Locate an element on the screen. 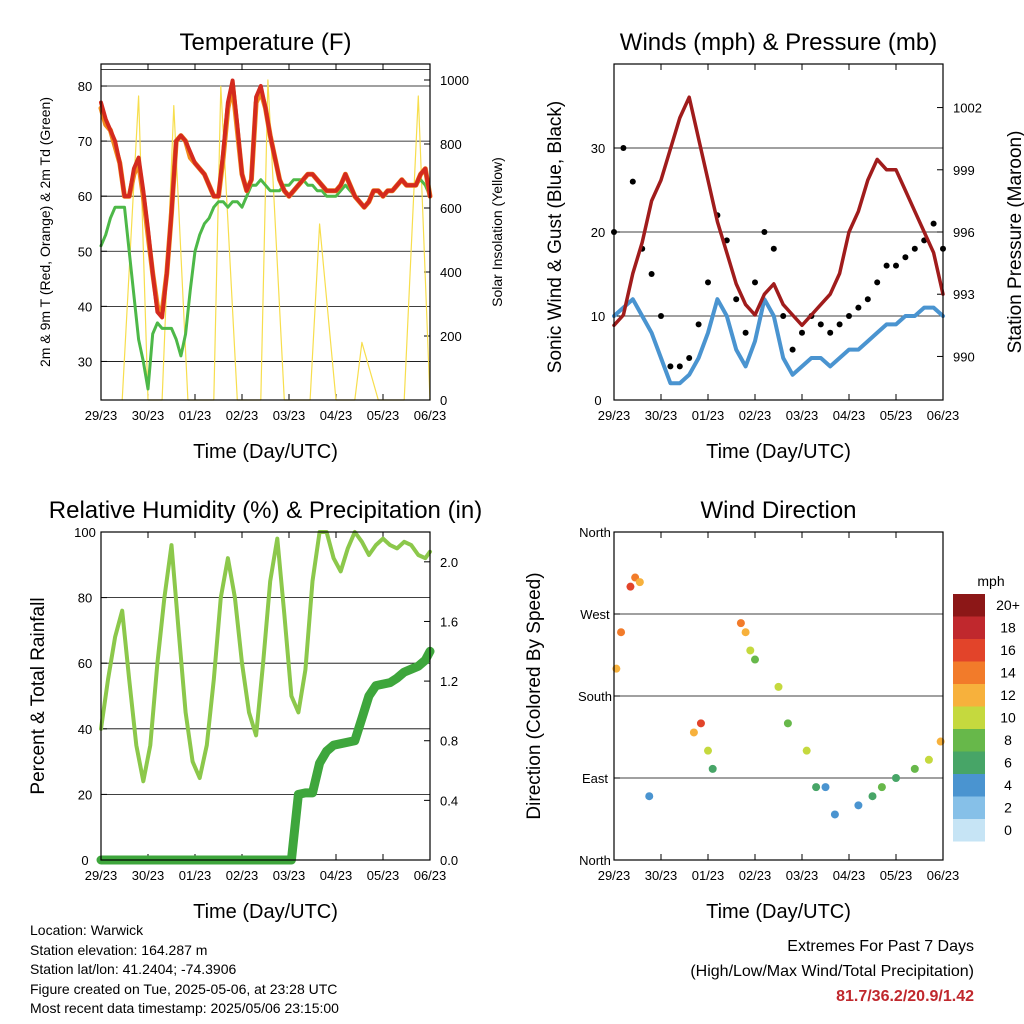 The height and width of the screenshot is (1024, 1024). plot-frame is located at coordinates (778, 232).